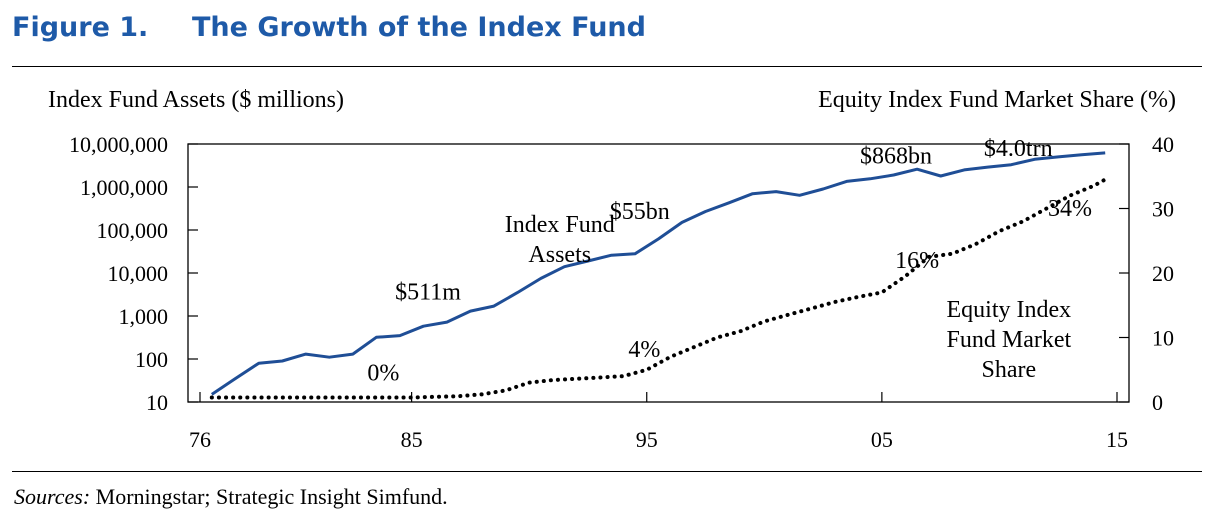  I want to click on data-annotation: 34%, so click(1070, 209).